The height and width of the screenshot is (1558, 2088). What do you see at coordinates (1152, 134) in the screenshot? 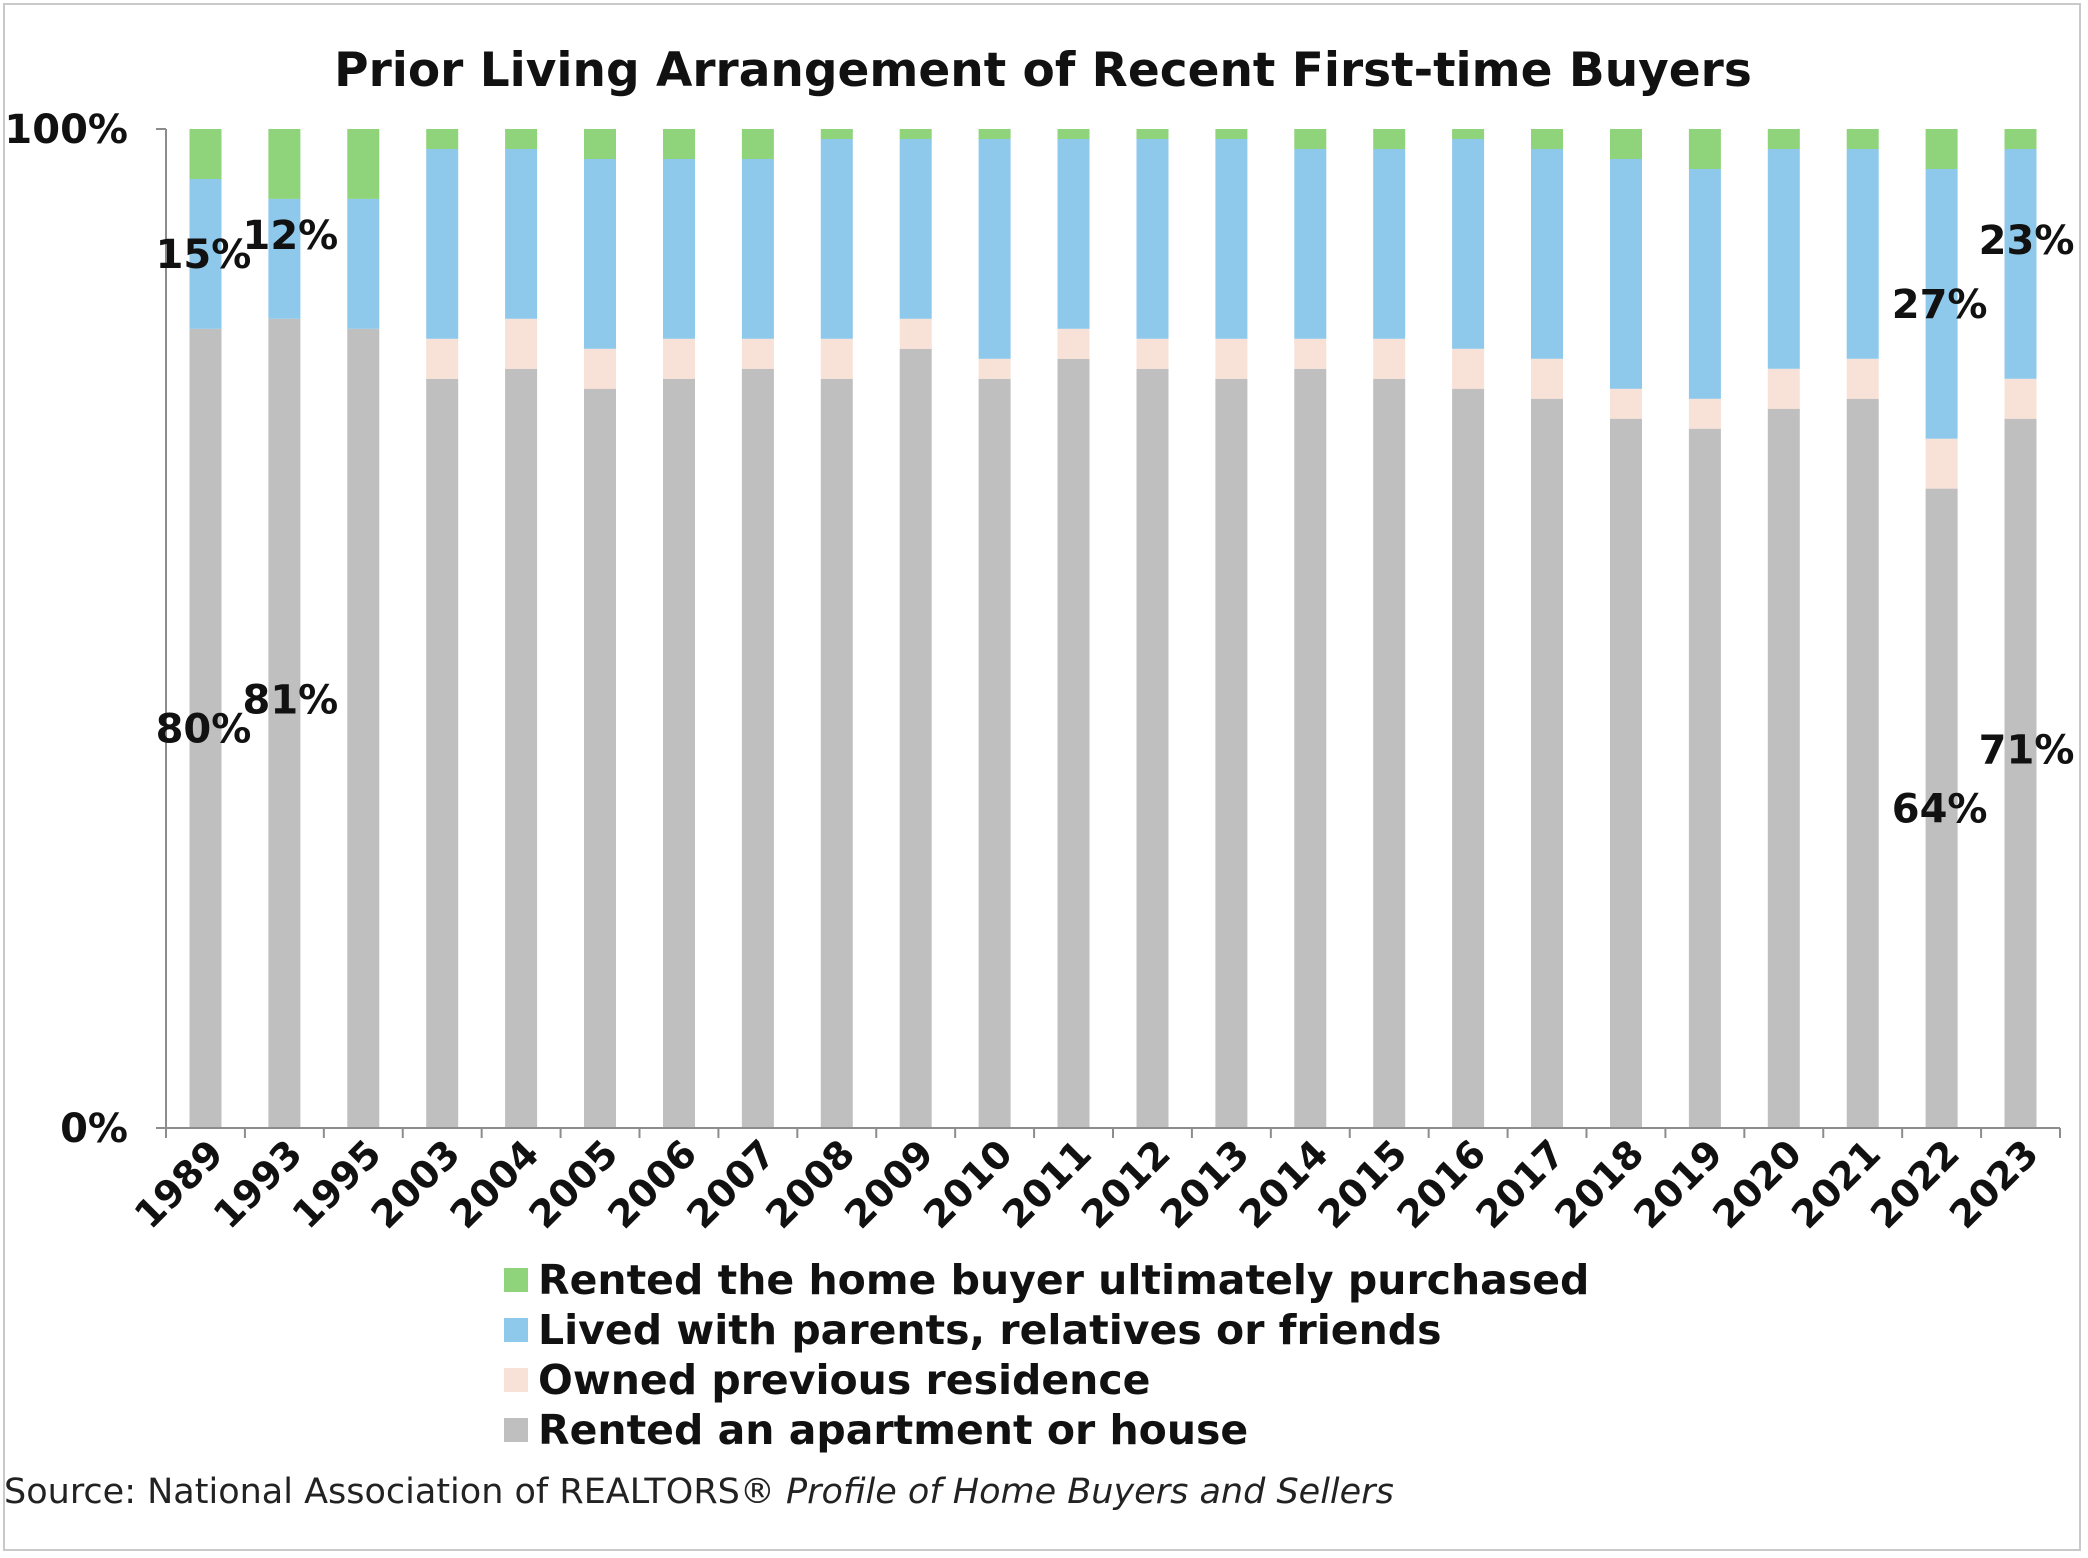
I see `bar-segment-rented-the-home-buyer-ultimately-purchased-2012` at bounding box center [1152, 134].